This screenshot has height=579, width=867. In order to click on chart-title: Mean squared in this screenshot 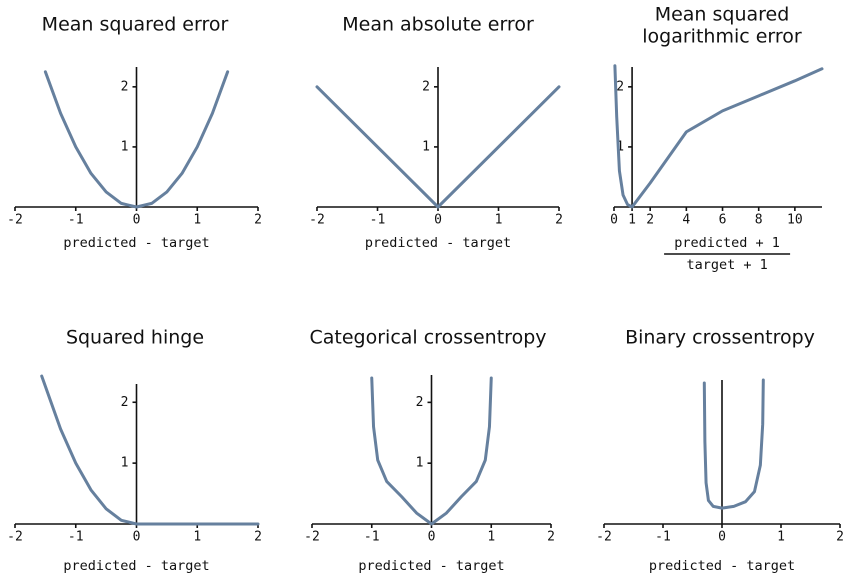, I will do `click(722, 15)`.